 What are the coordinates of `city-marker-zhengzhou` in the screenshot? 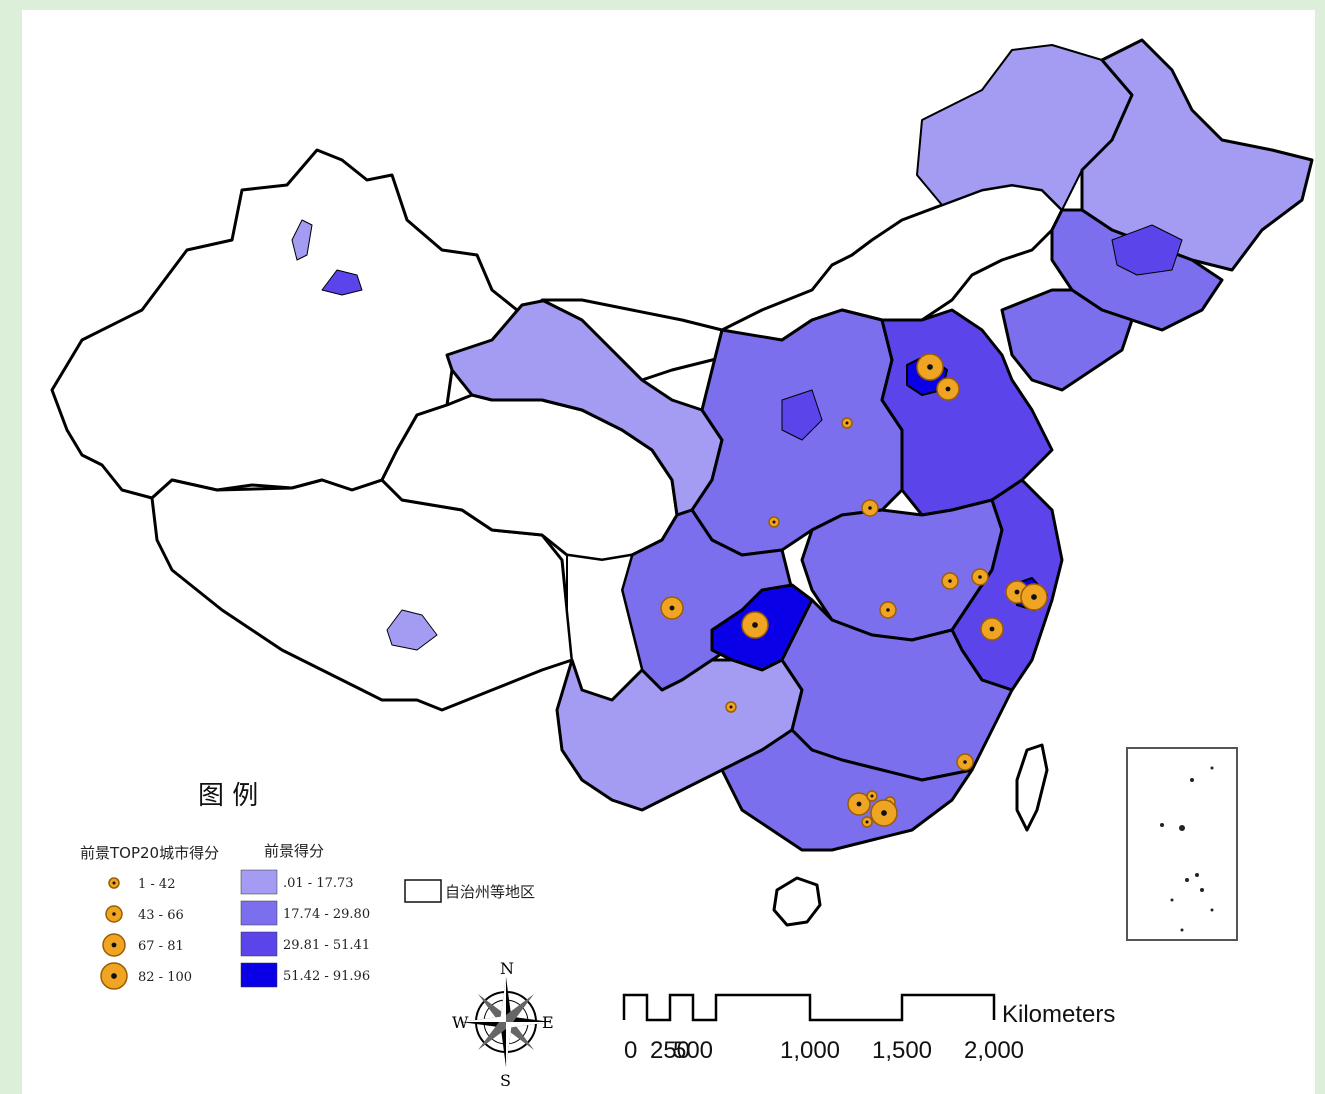 It's located at (870, 508).